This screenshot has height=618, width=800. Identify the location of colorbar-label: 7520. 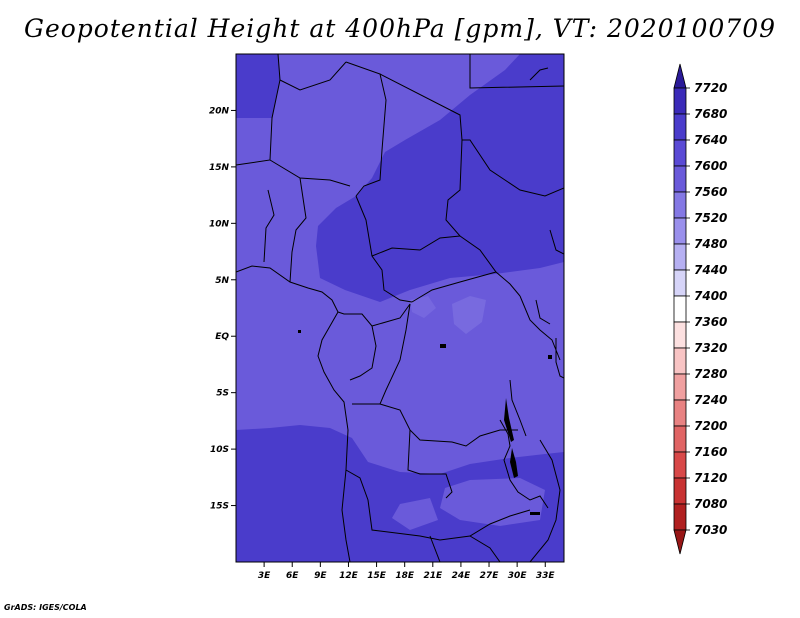
(710, 218).